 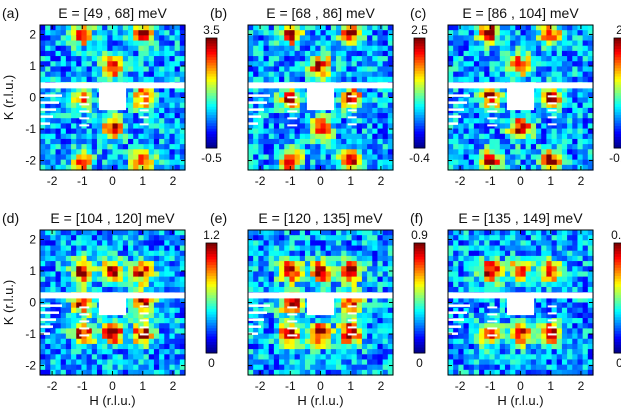 What do you see at coordinates (520, 104) in the screenshot?
I see `mask` at bounding box center [520, 104].